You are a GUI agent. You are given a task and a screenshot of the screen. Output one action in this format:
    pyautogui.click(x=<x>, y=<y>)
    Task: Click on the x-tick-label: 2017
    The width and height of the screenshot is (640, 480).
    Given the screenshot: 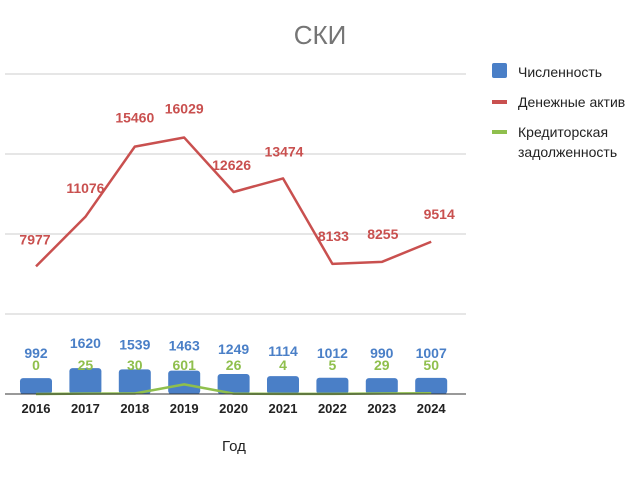 What is the action you would take?
    pyautogui.click(x=85, y=408)
    